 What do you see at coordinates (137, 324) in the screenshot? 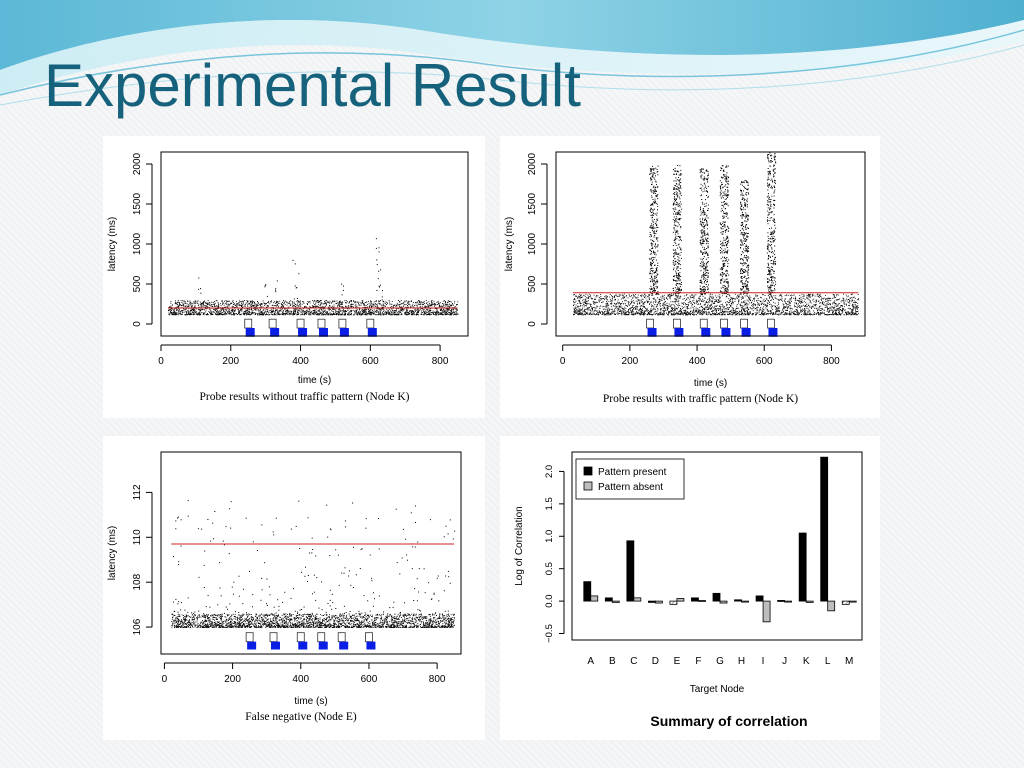
I see `y-tick-label: 0` at bounding box center [137, 324].